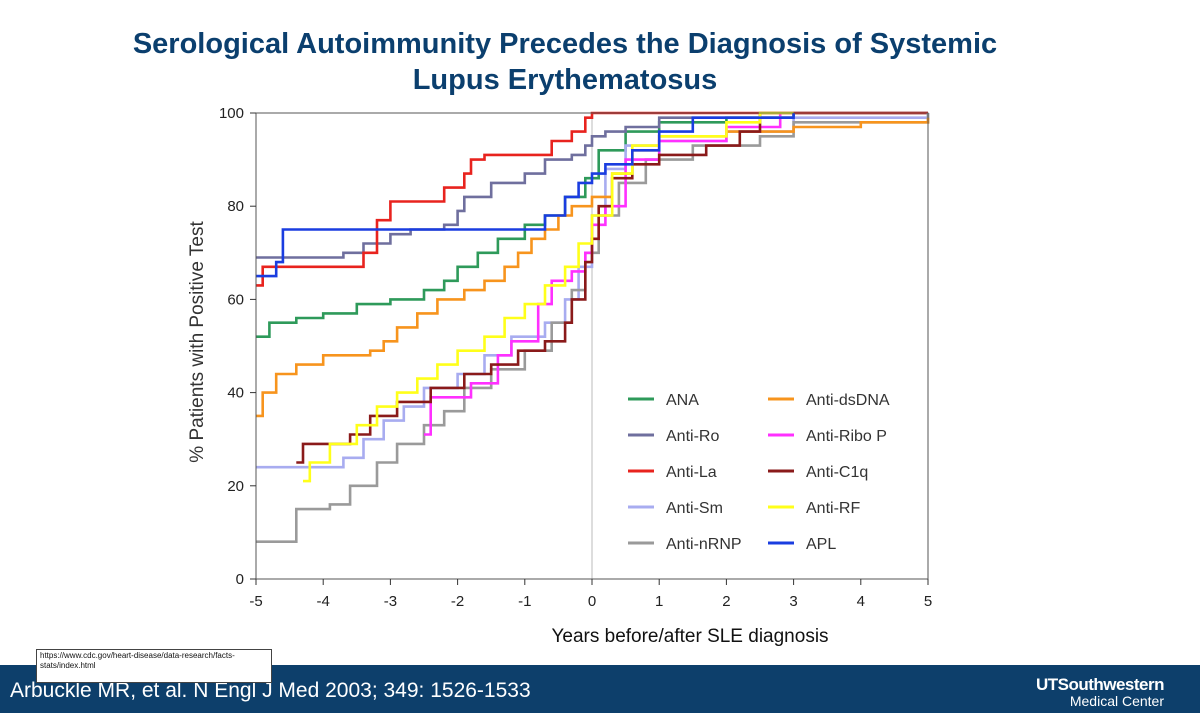 The width and height of the screenshot is (1200, 713). Describe the element at coordinates (928, 601) in the screenshot. I see `x-tick-label: 5` at that location.